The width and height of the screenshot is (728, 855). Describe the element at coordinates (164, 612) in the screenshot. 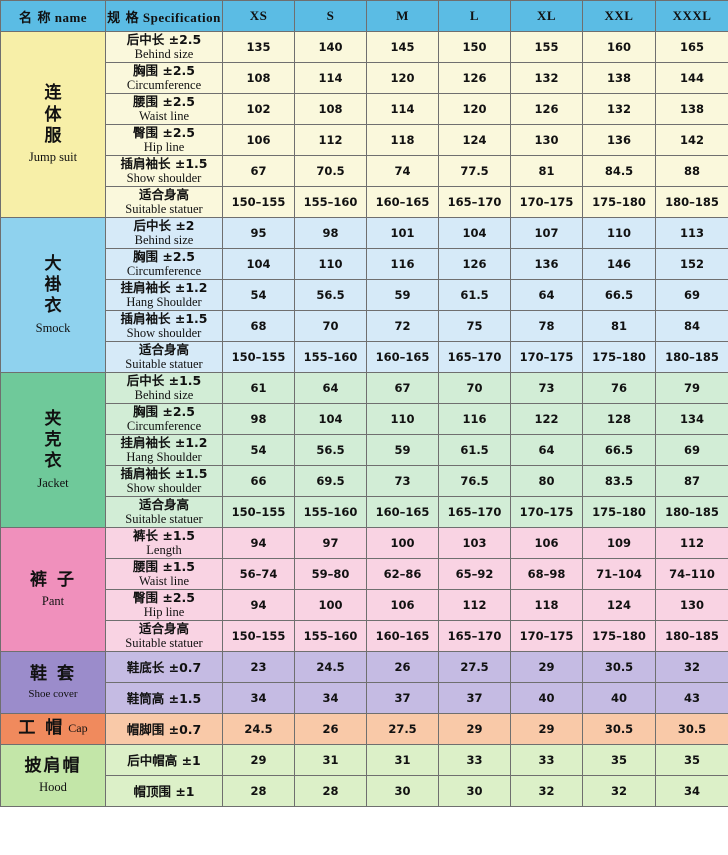

I see `spec-label-en: Hip line` at that location.